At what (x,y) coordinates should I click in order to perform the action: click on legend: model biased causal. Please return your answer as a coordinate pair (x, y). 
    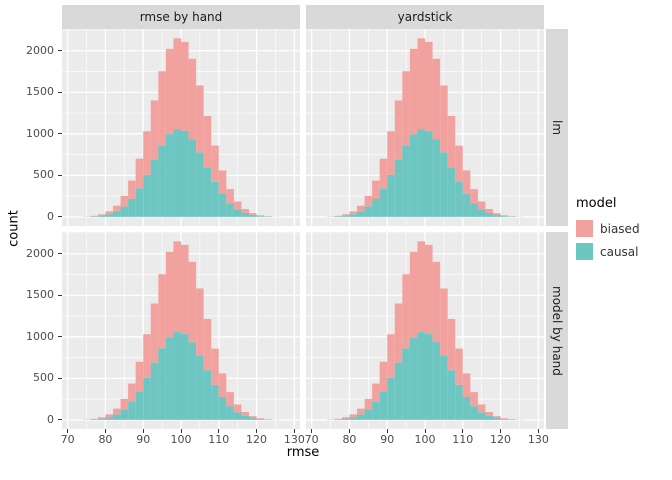
    Looking at the image, I should click on (608, 231).